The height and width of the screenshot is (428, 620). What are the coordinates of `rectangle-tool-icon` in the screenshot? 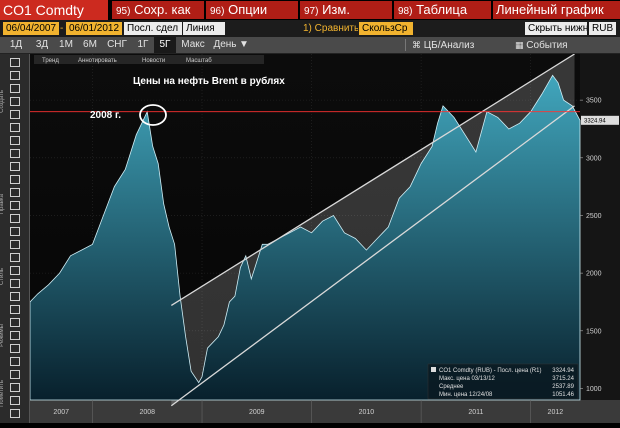 It's located at (15, 153).